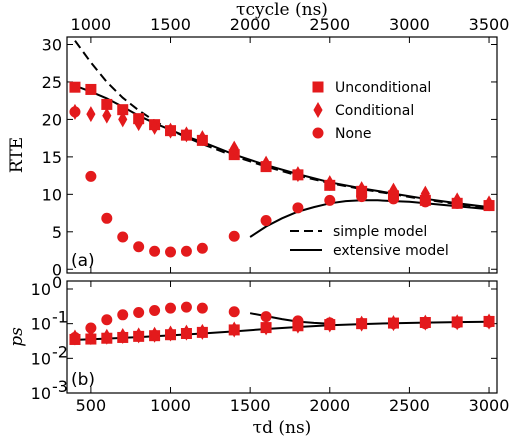 The width and height of the screenshot is (510, 445). Describe the element at coordinates (57, 269) in the screenshot. I see `panel-a-ytick-label: 0` at that location.